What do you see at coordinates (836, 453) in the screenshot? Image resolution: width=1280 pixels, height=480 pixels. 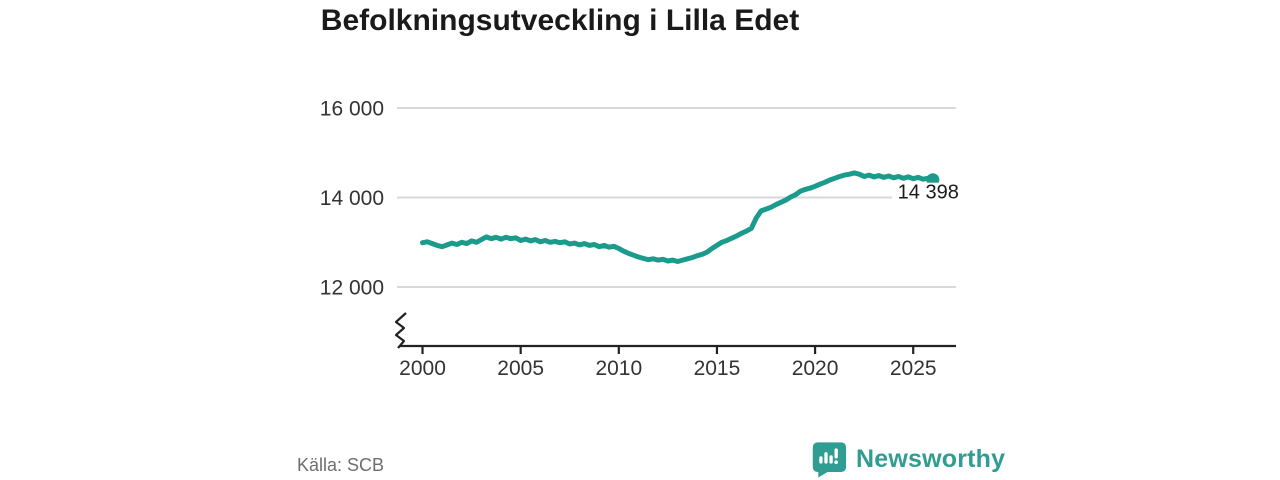 I see `exclamation-bar` at bounding box center [836, 453].